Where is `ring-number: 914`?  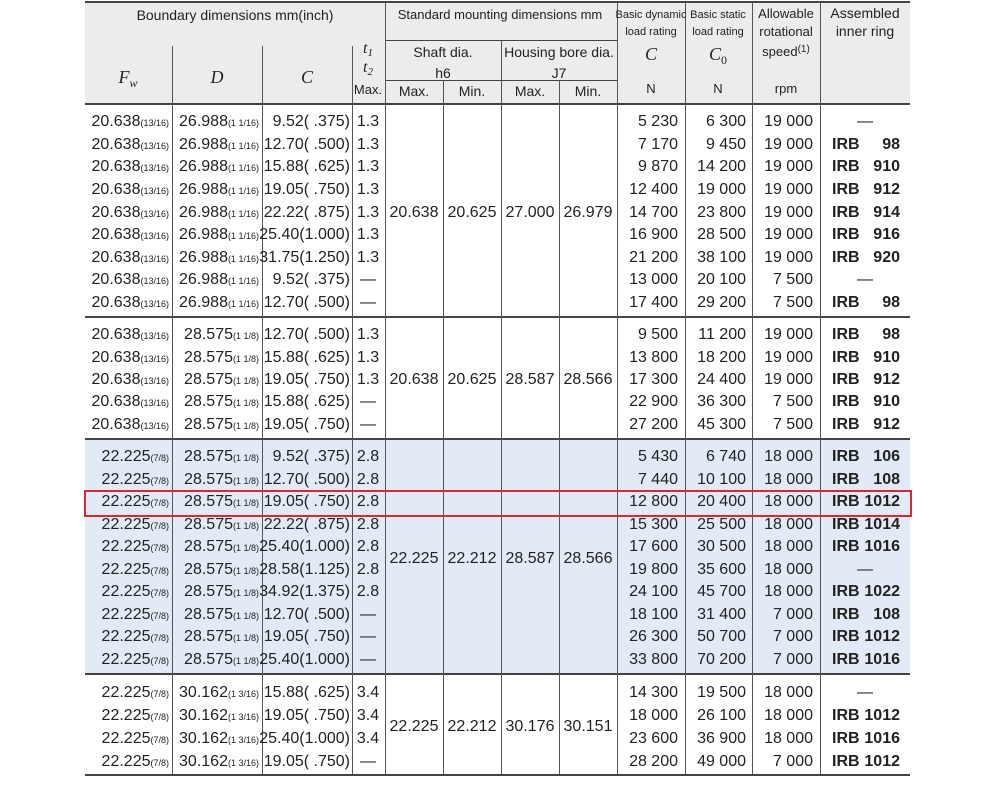
ring-number: 914 is located at coordinates (886, 212).